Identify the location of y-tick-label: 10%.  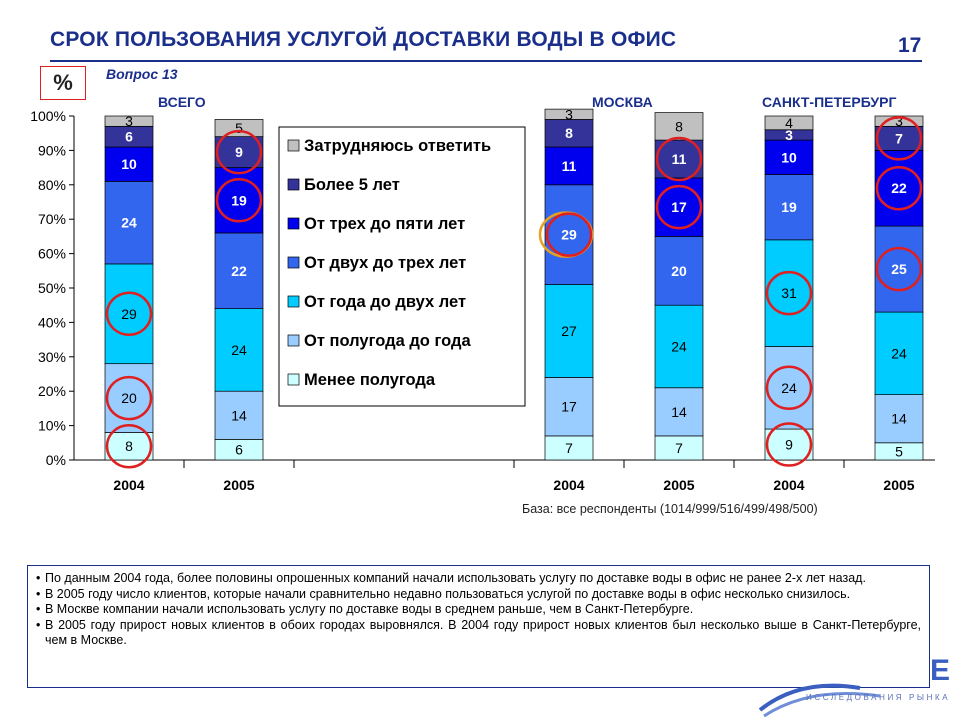
(52, 426).